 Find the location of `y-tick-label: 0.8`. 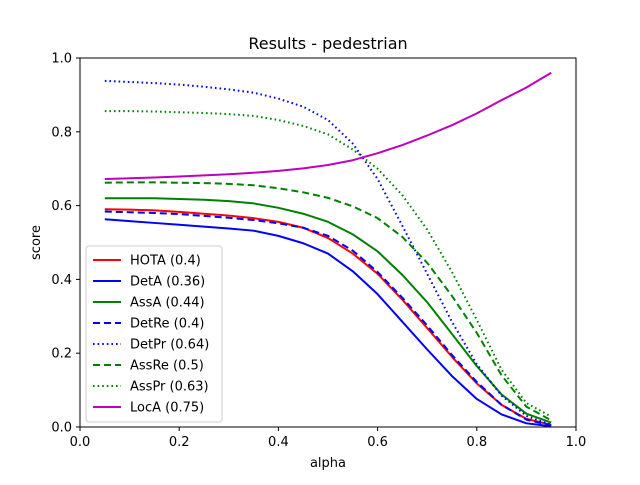

y-tick-label: 0.8 is located at coordinates (61, 132).